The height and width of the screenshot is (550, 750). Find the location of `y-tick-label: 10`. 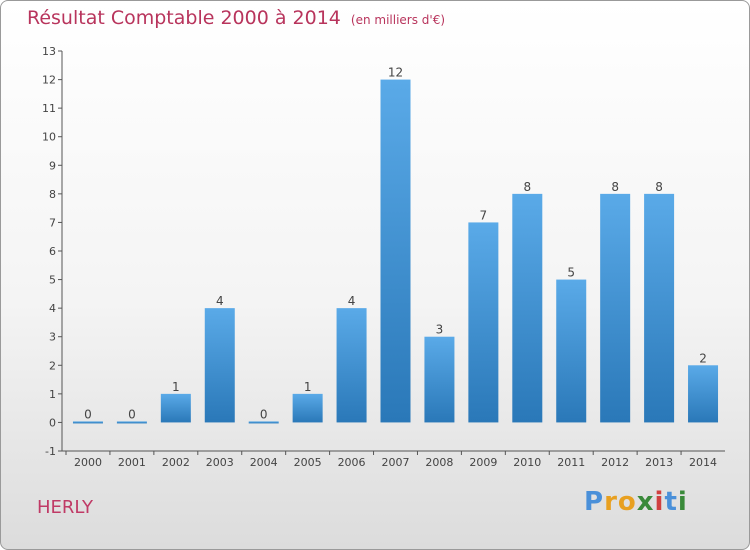

y-tick-label: 10 is located at coordinates (49, 137).